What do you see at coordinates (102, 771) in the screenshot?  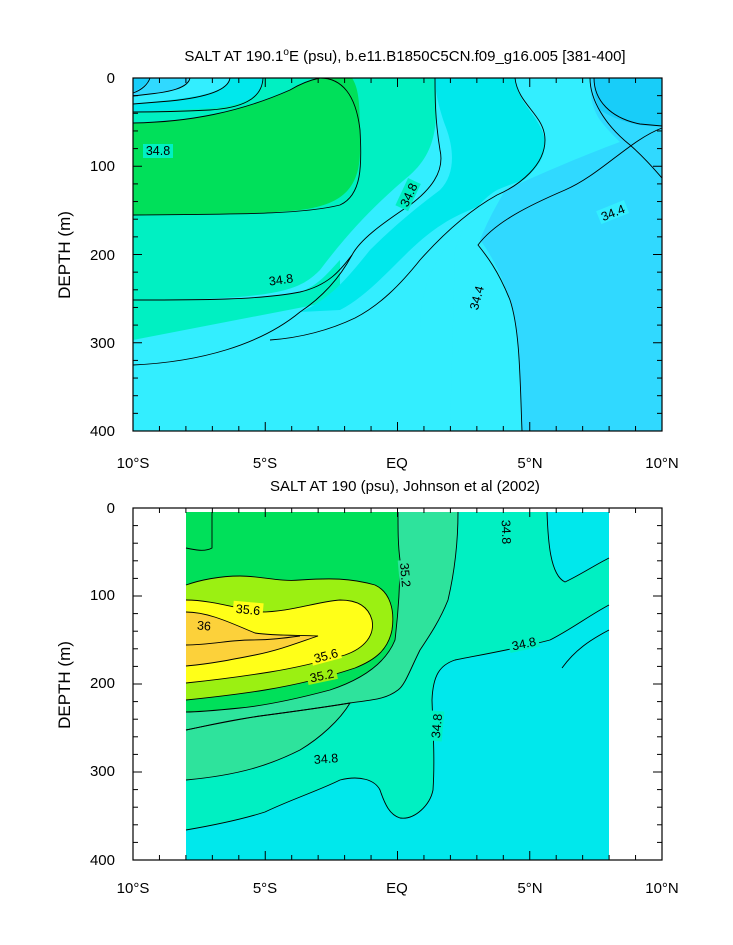 I see `p2-ytick-300: 300` at bounding box center [102, 771].